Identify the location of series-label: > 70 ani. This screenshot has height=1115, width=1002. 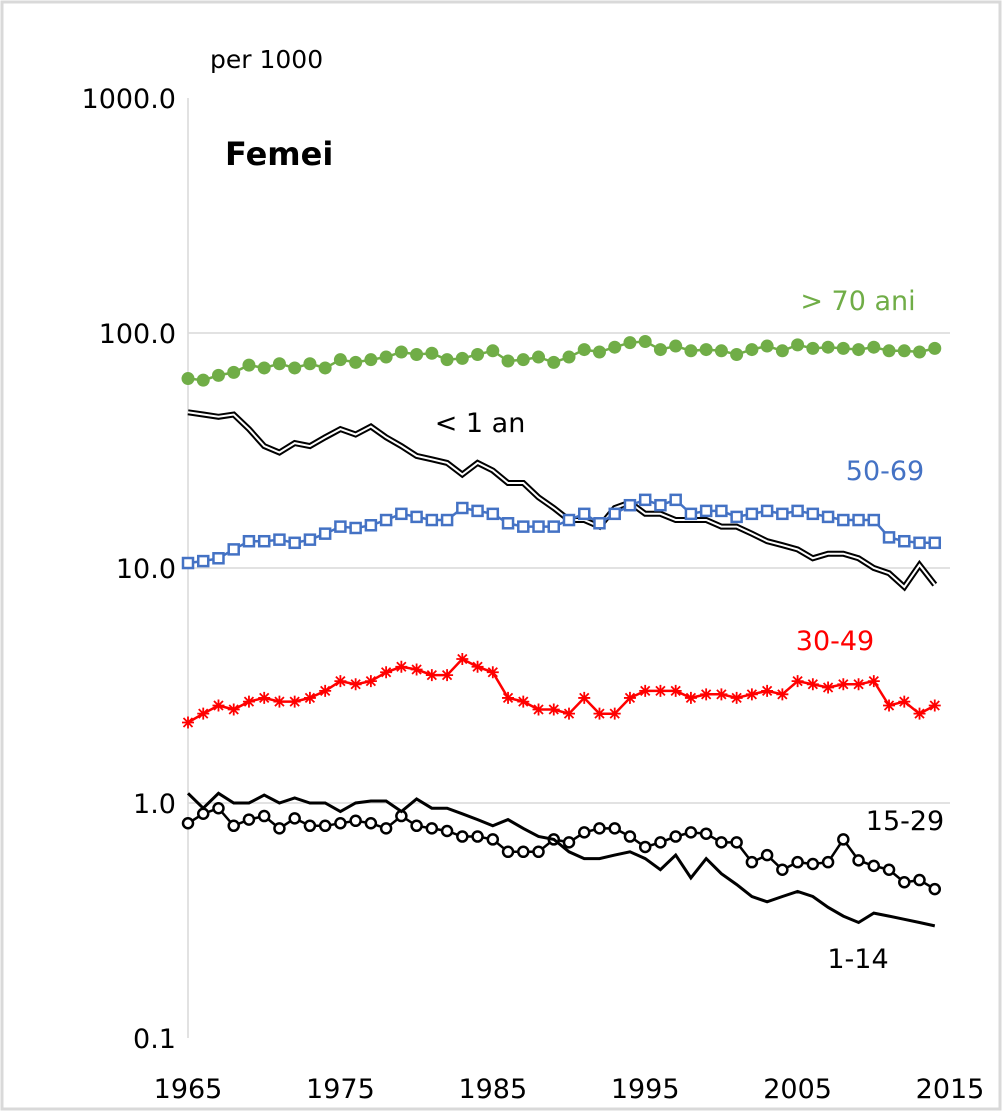
(857, 301).